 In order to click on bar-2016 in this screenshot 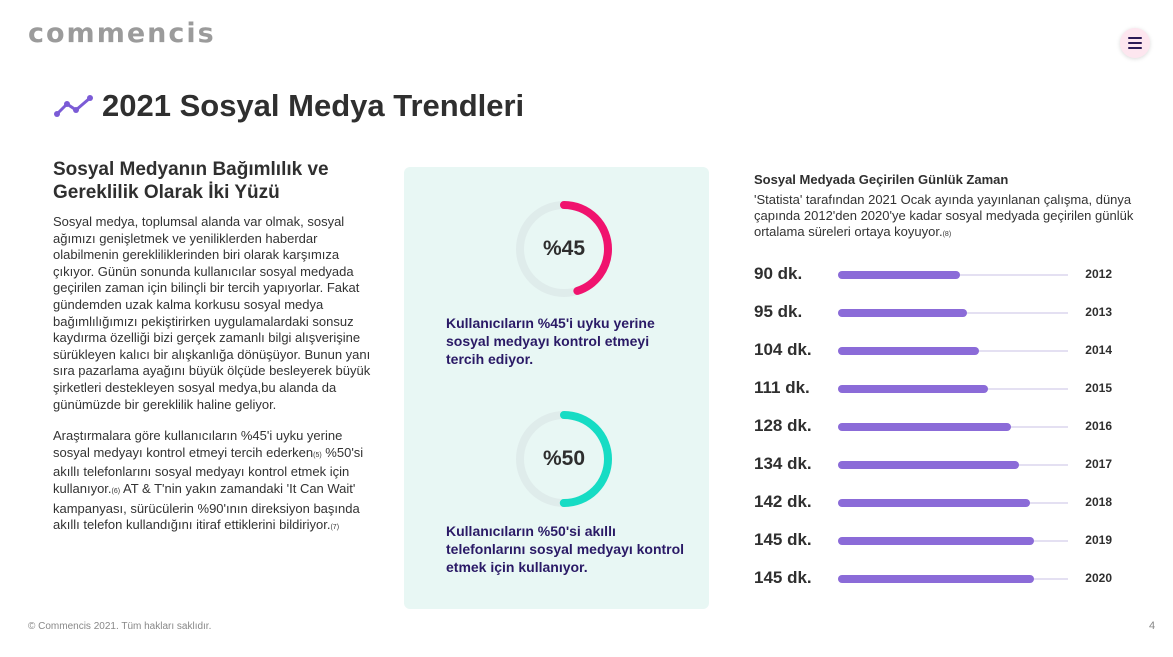, I will do `click(925, 427)`.